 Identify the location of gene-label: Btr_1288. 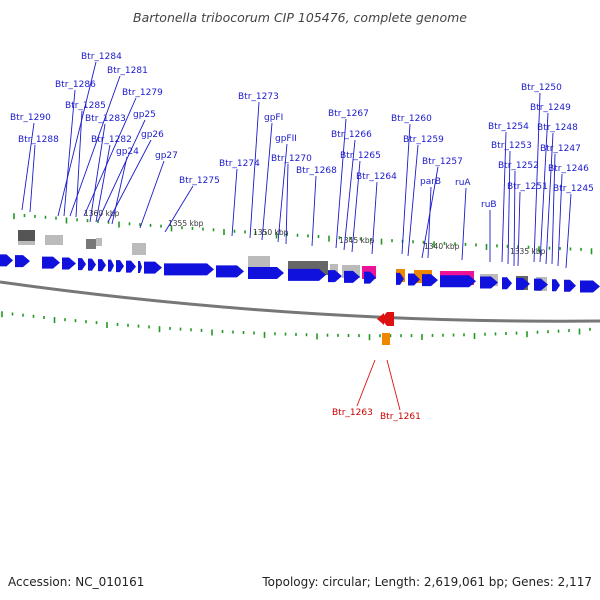
(38, 140).